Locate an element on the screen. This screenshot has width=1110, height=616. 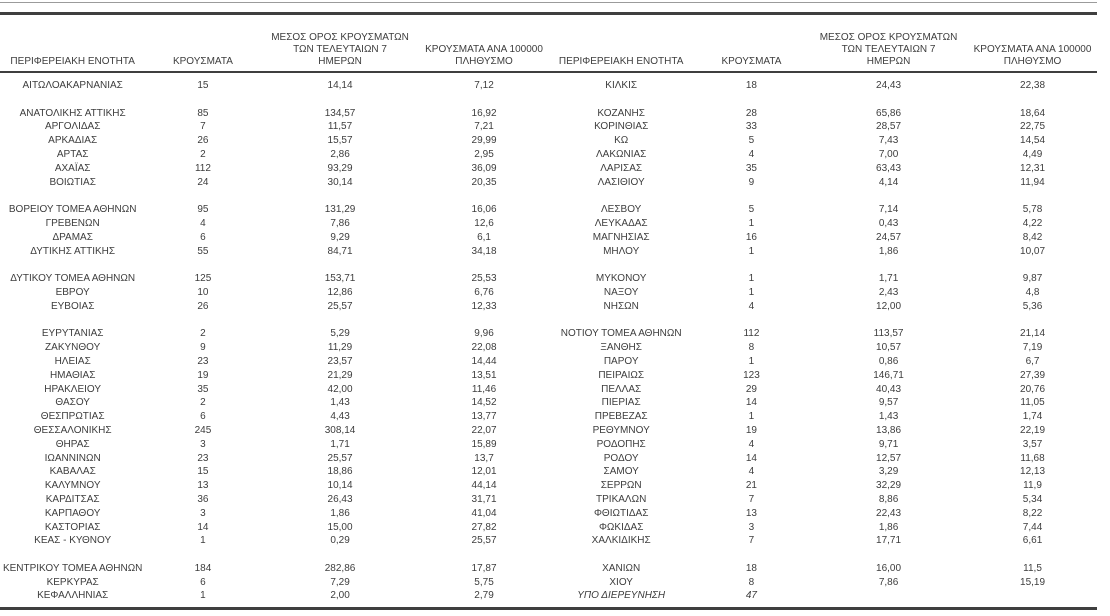
header-avg7-line1: ΜΕΣΟΣ ΟΡΟΣ ΚΡΟΥΣΜΑΤΩΝ is located at coordinates (888, 37).